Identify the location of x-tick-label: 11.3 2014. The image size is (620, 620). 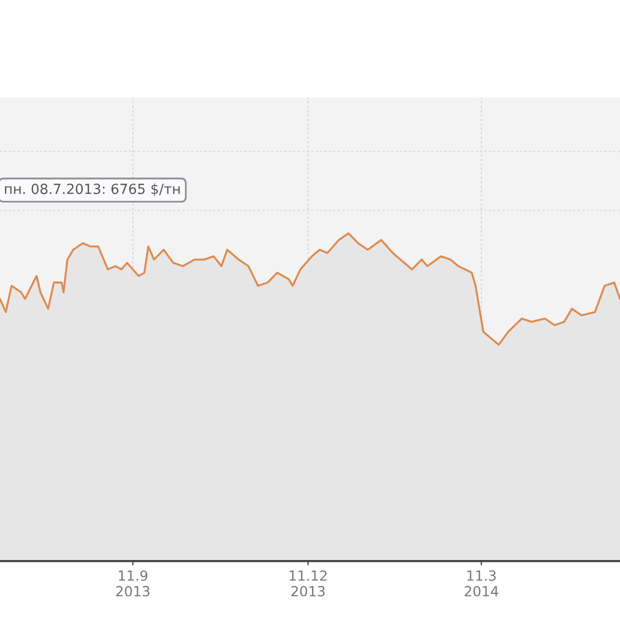
(481, 583).